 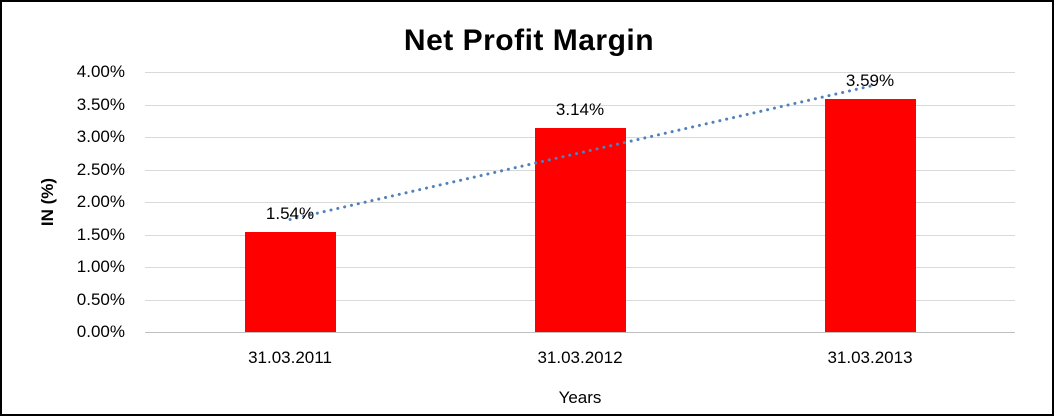 What do you see at coordinates (100, 266) in the screenshot?
I see `y-tick-label: 1.00%` at bounding box center [100, 266].